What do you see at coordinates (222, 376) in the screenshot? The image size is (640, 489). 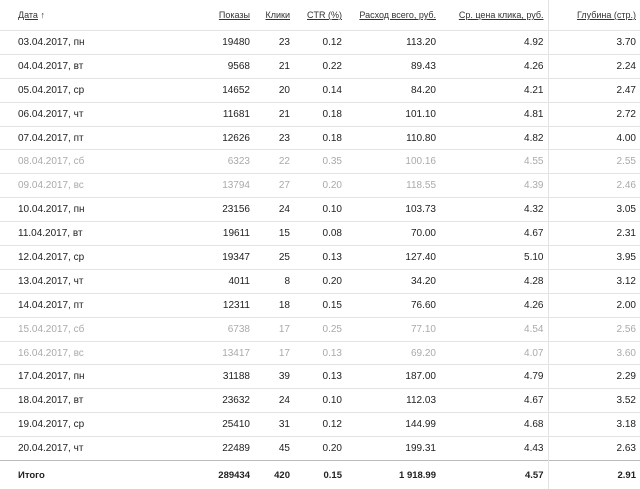 I see `cell-shows: 31188` at bounding box center [222, 376].